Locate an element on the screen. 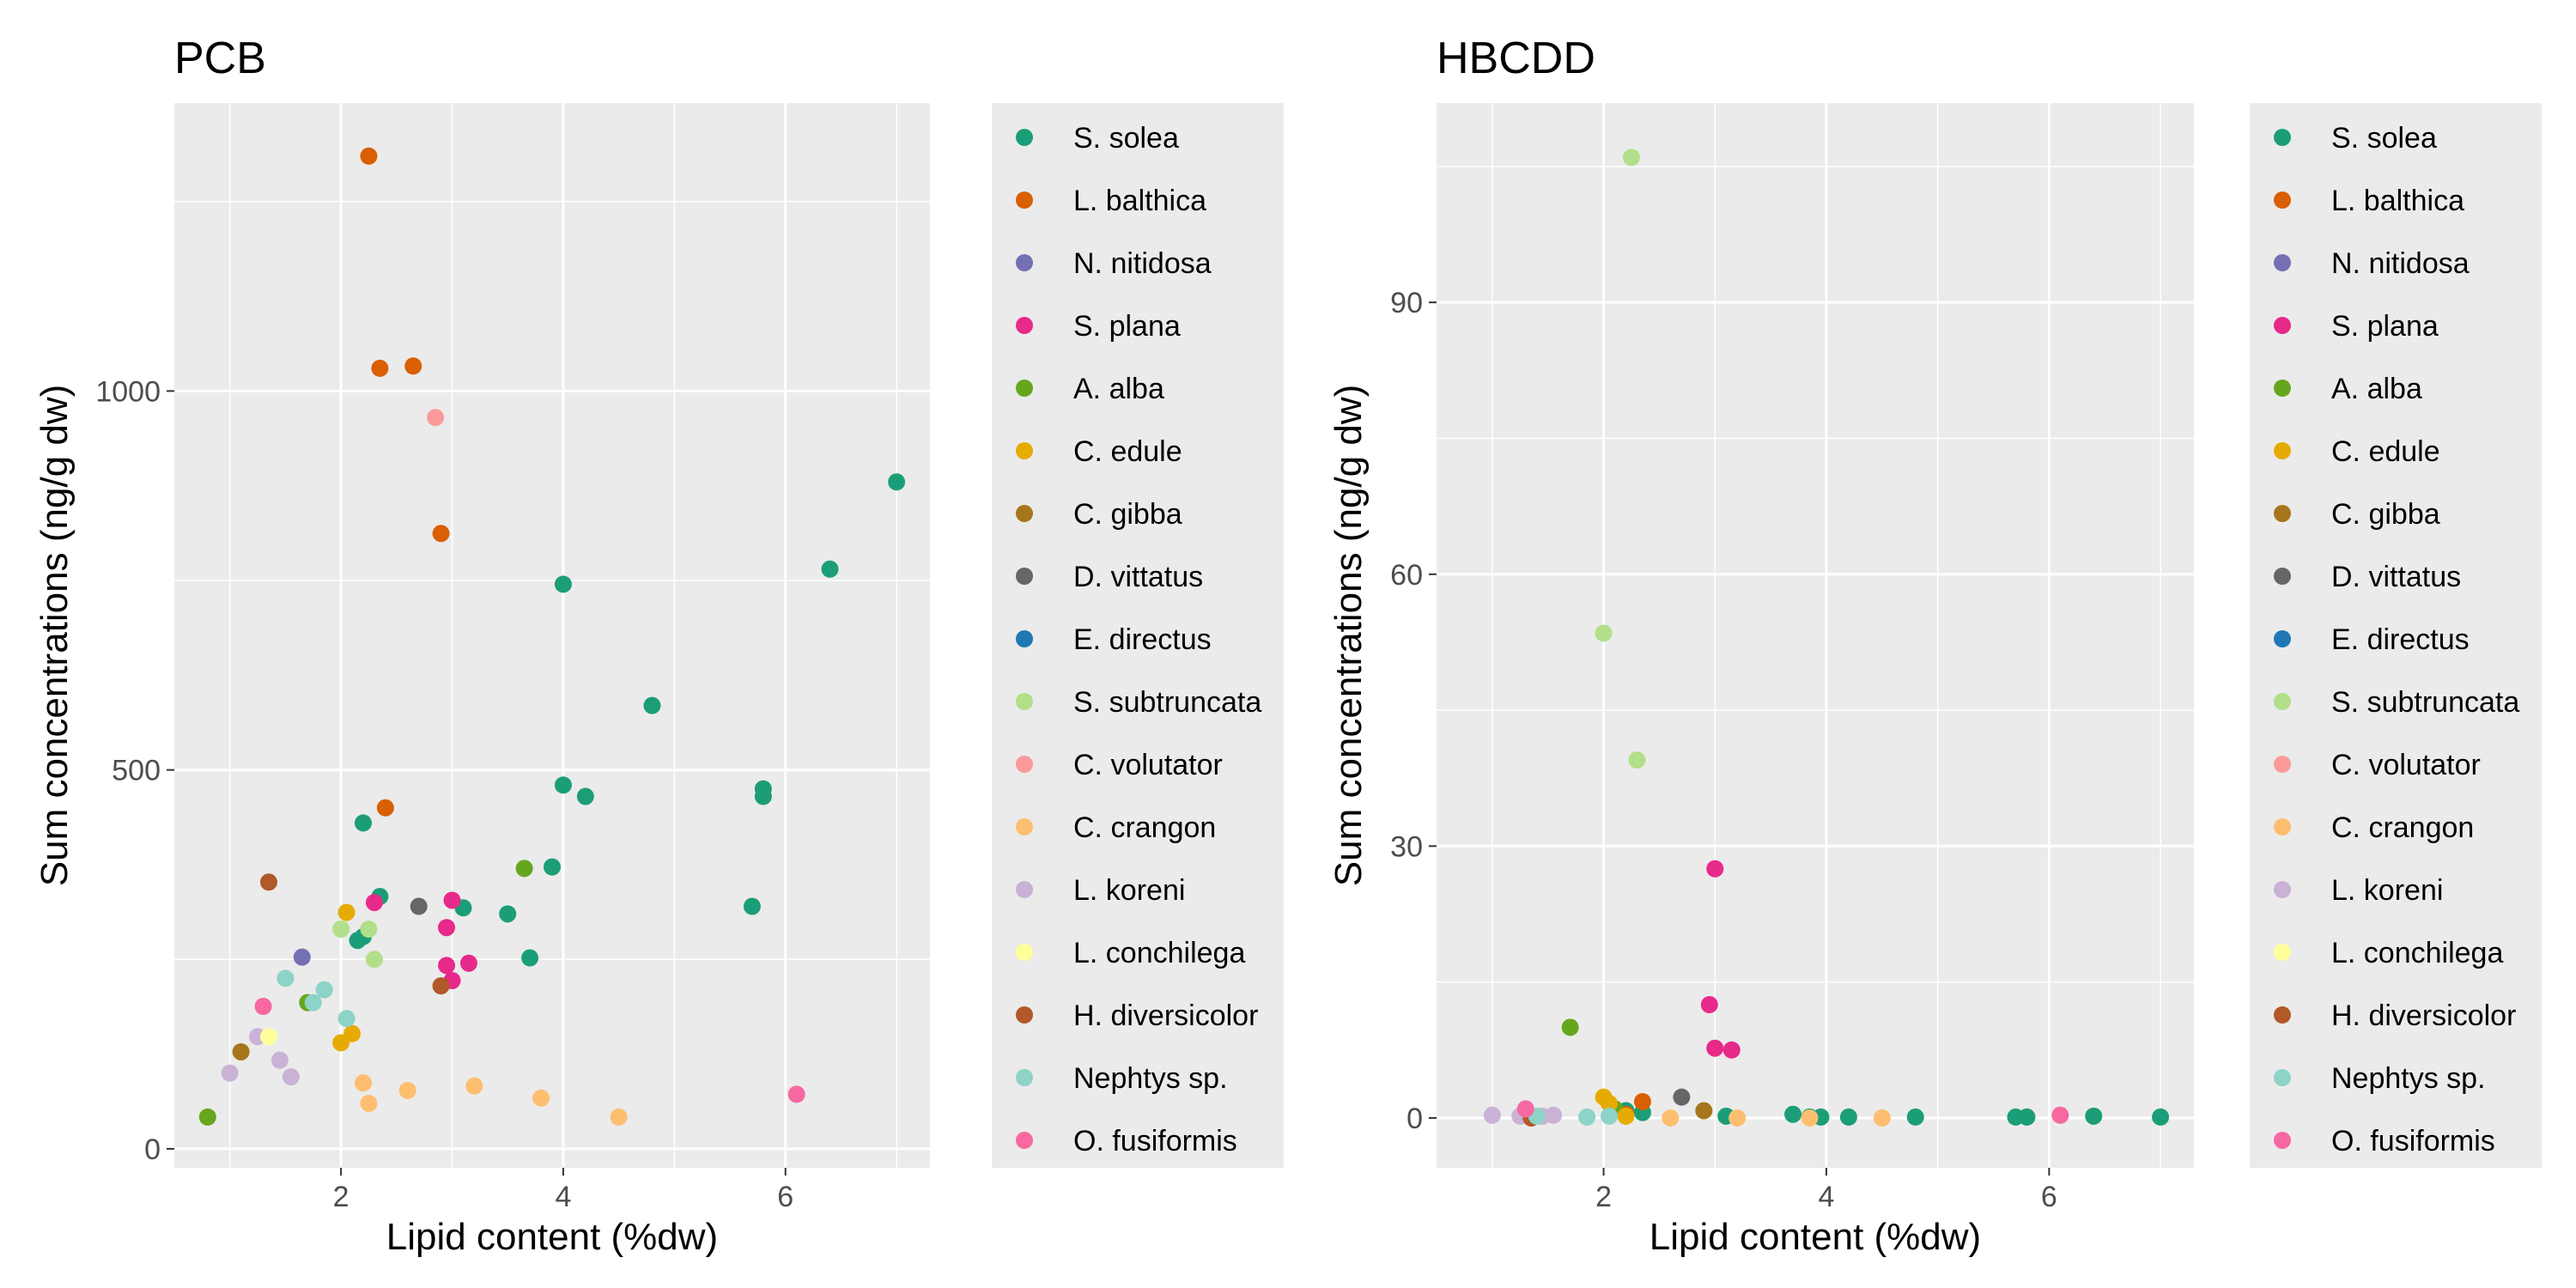 The image size is (2576, 1288). pcb-legend-label-o-fusiformis: O. fusiformis is located at coordinates (1155, 1141).